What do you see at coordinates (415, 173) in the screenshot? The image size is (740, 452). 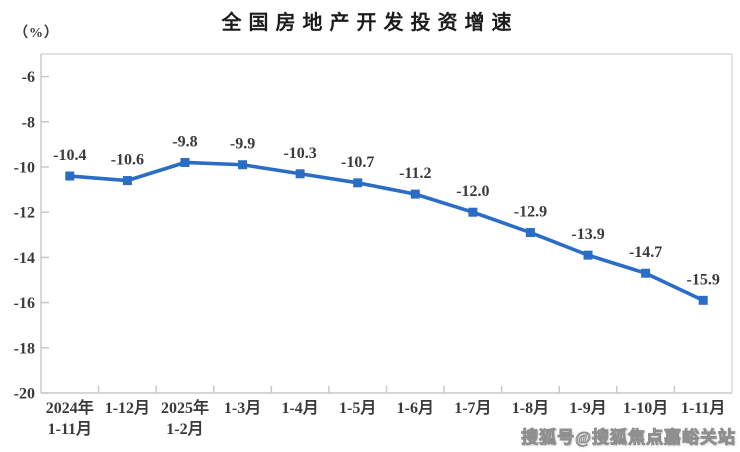 I see `data-point-label: -11.2` at bounding box center [415, 173].